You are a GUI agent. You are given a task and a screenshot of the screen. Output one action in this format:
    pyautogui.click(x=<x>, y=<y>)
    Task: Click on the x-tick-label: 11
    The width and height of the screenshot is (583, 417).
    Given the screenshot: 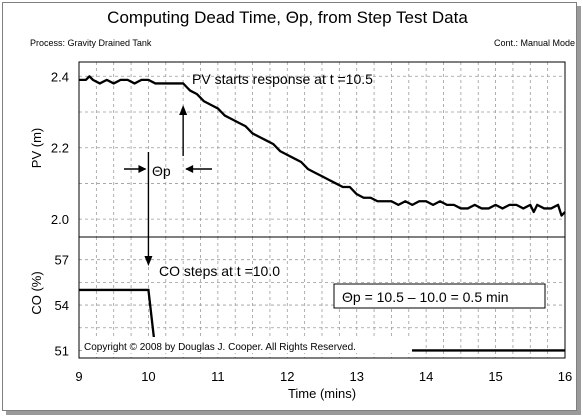 What is the action you would take?
    pyautogui.click(x=218, y=376)
    